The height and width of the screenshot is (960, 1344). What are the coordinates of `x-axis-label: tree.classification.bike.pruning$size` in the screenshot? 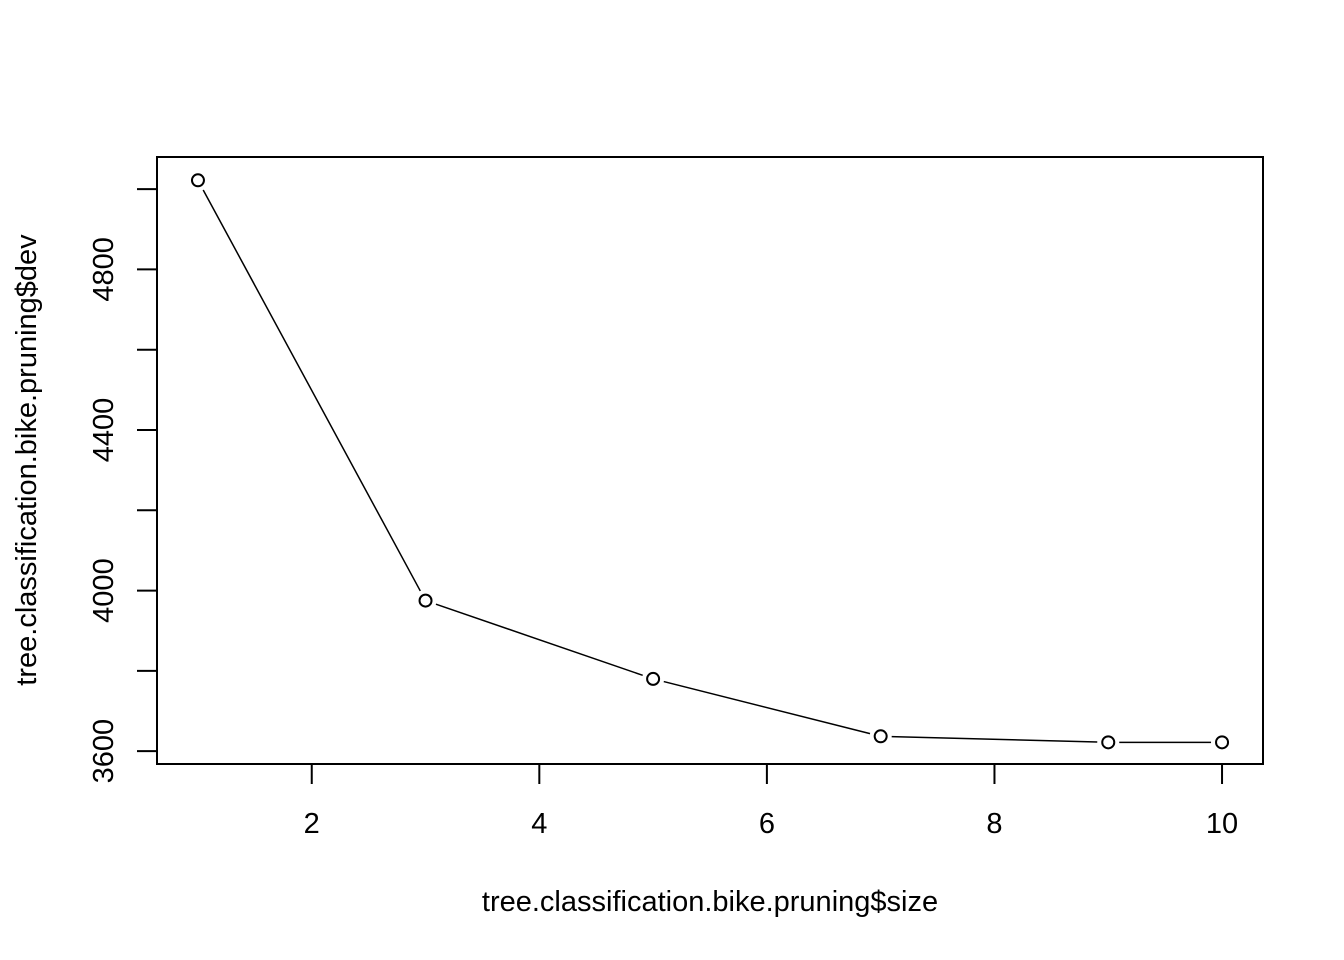 It's located at (710, 902).